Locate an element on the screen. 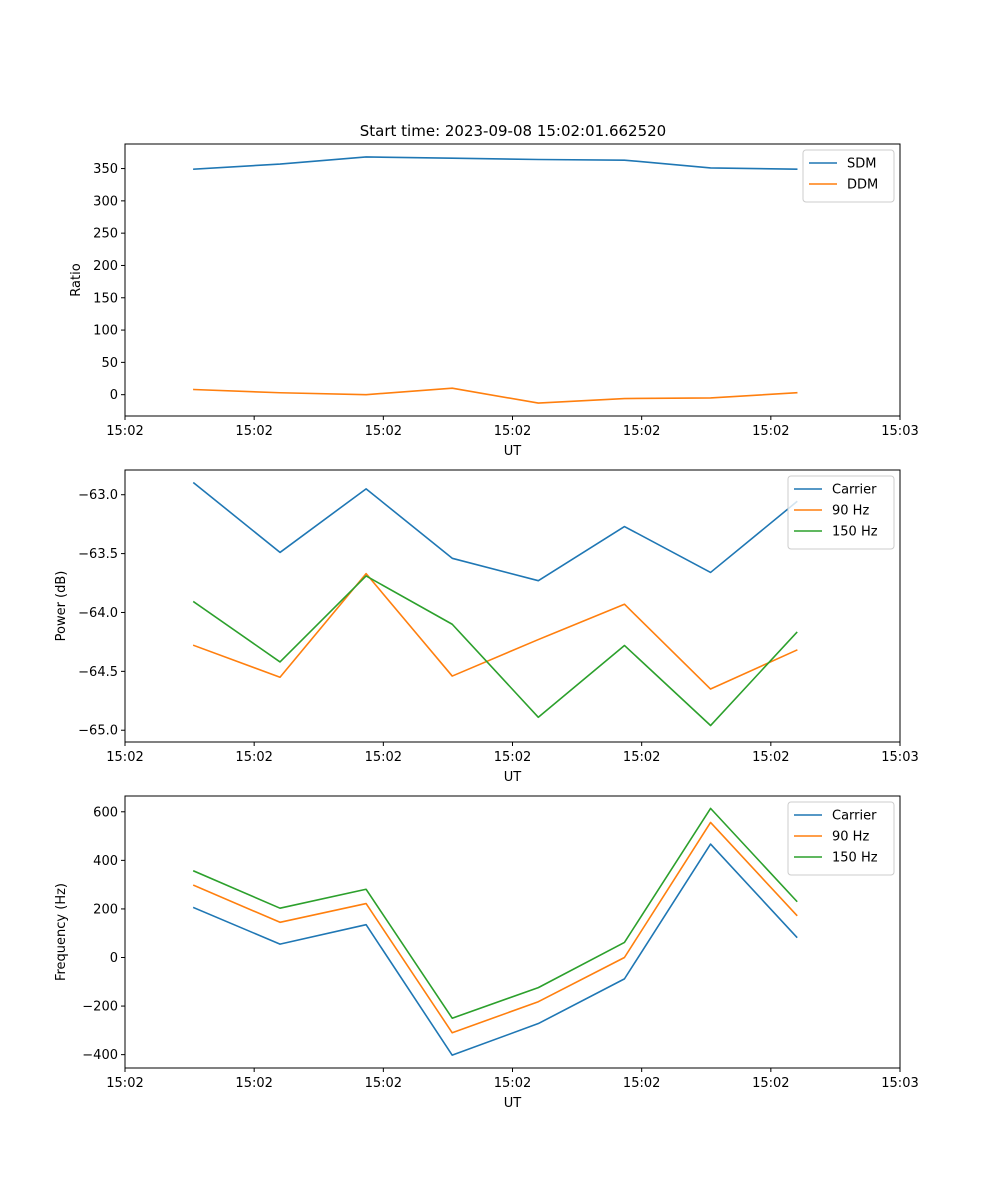 The width and height of the screenshot is (1000, 1200). legend-label: SDM is located at coordinates (861, 164).